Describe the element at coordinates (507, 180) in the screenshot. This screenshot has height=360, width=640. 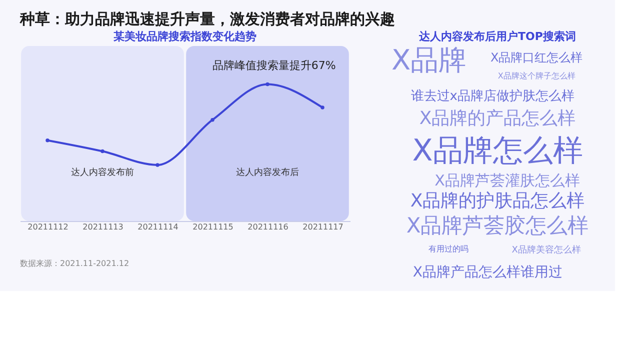
I see `text: X品牌芦荟灌肤怎么样` at that location.